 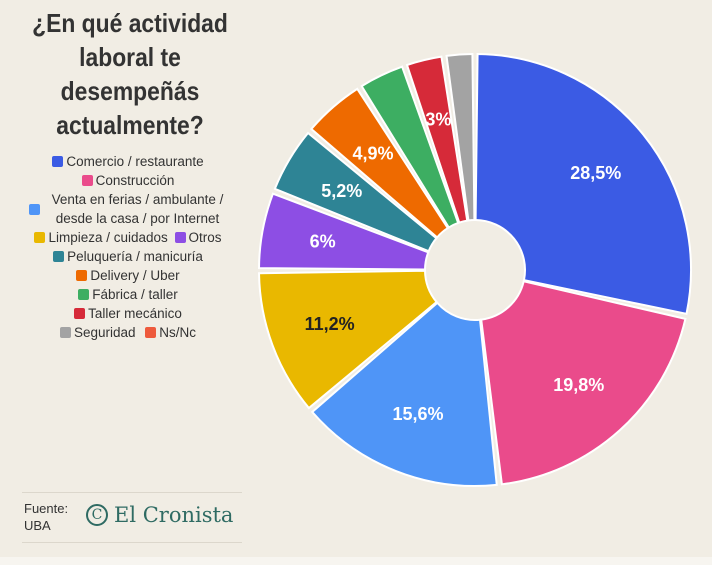 What do you see at coordinates (595, 173) in the screenshot?
I see `slice-label-comercio-restaurante: 28,5%` at bounding box center [595, 173].